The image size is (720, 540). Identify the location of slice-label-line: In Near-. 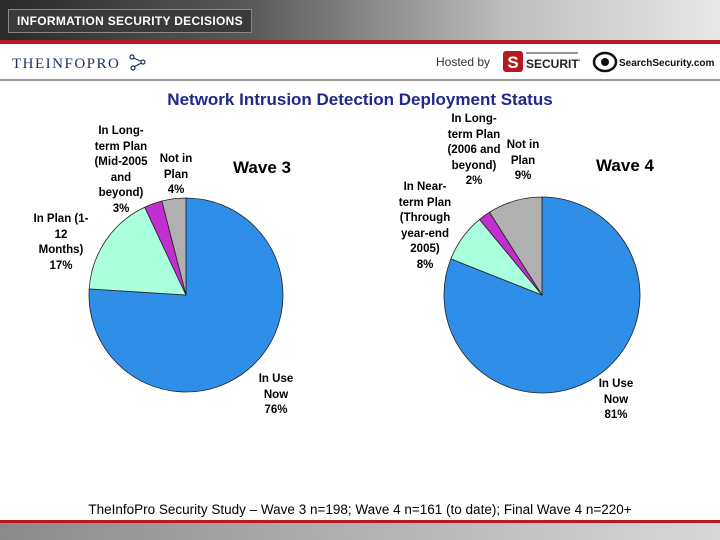
(425, 187).